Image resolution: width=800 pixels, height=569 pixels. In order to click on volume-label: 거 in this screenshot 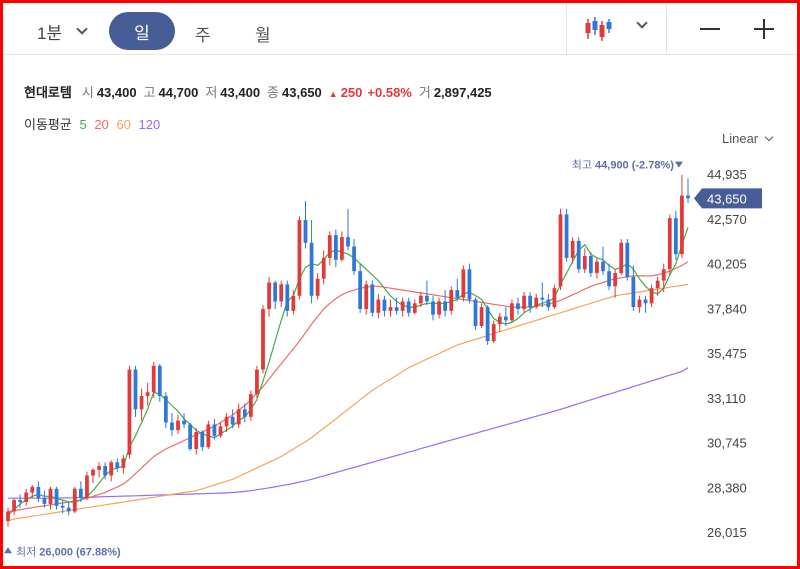, I will do `click(424, 92)`.